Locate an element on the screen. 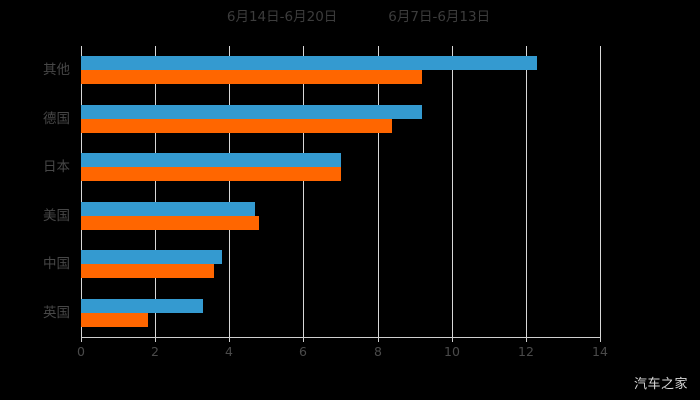 Image resolution: width=700 pixels, height=400 pixels. x-axis-tick-label-1: 0 is located at coordinates (81, 351).